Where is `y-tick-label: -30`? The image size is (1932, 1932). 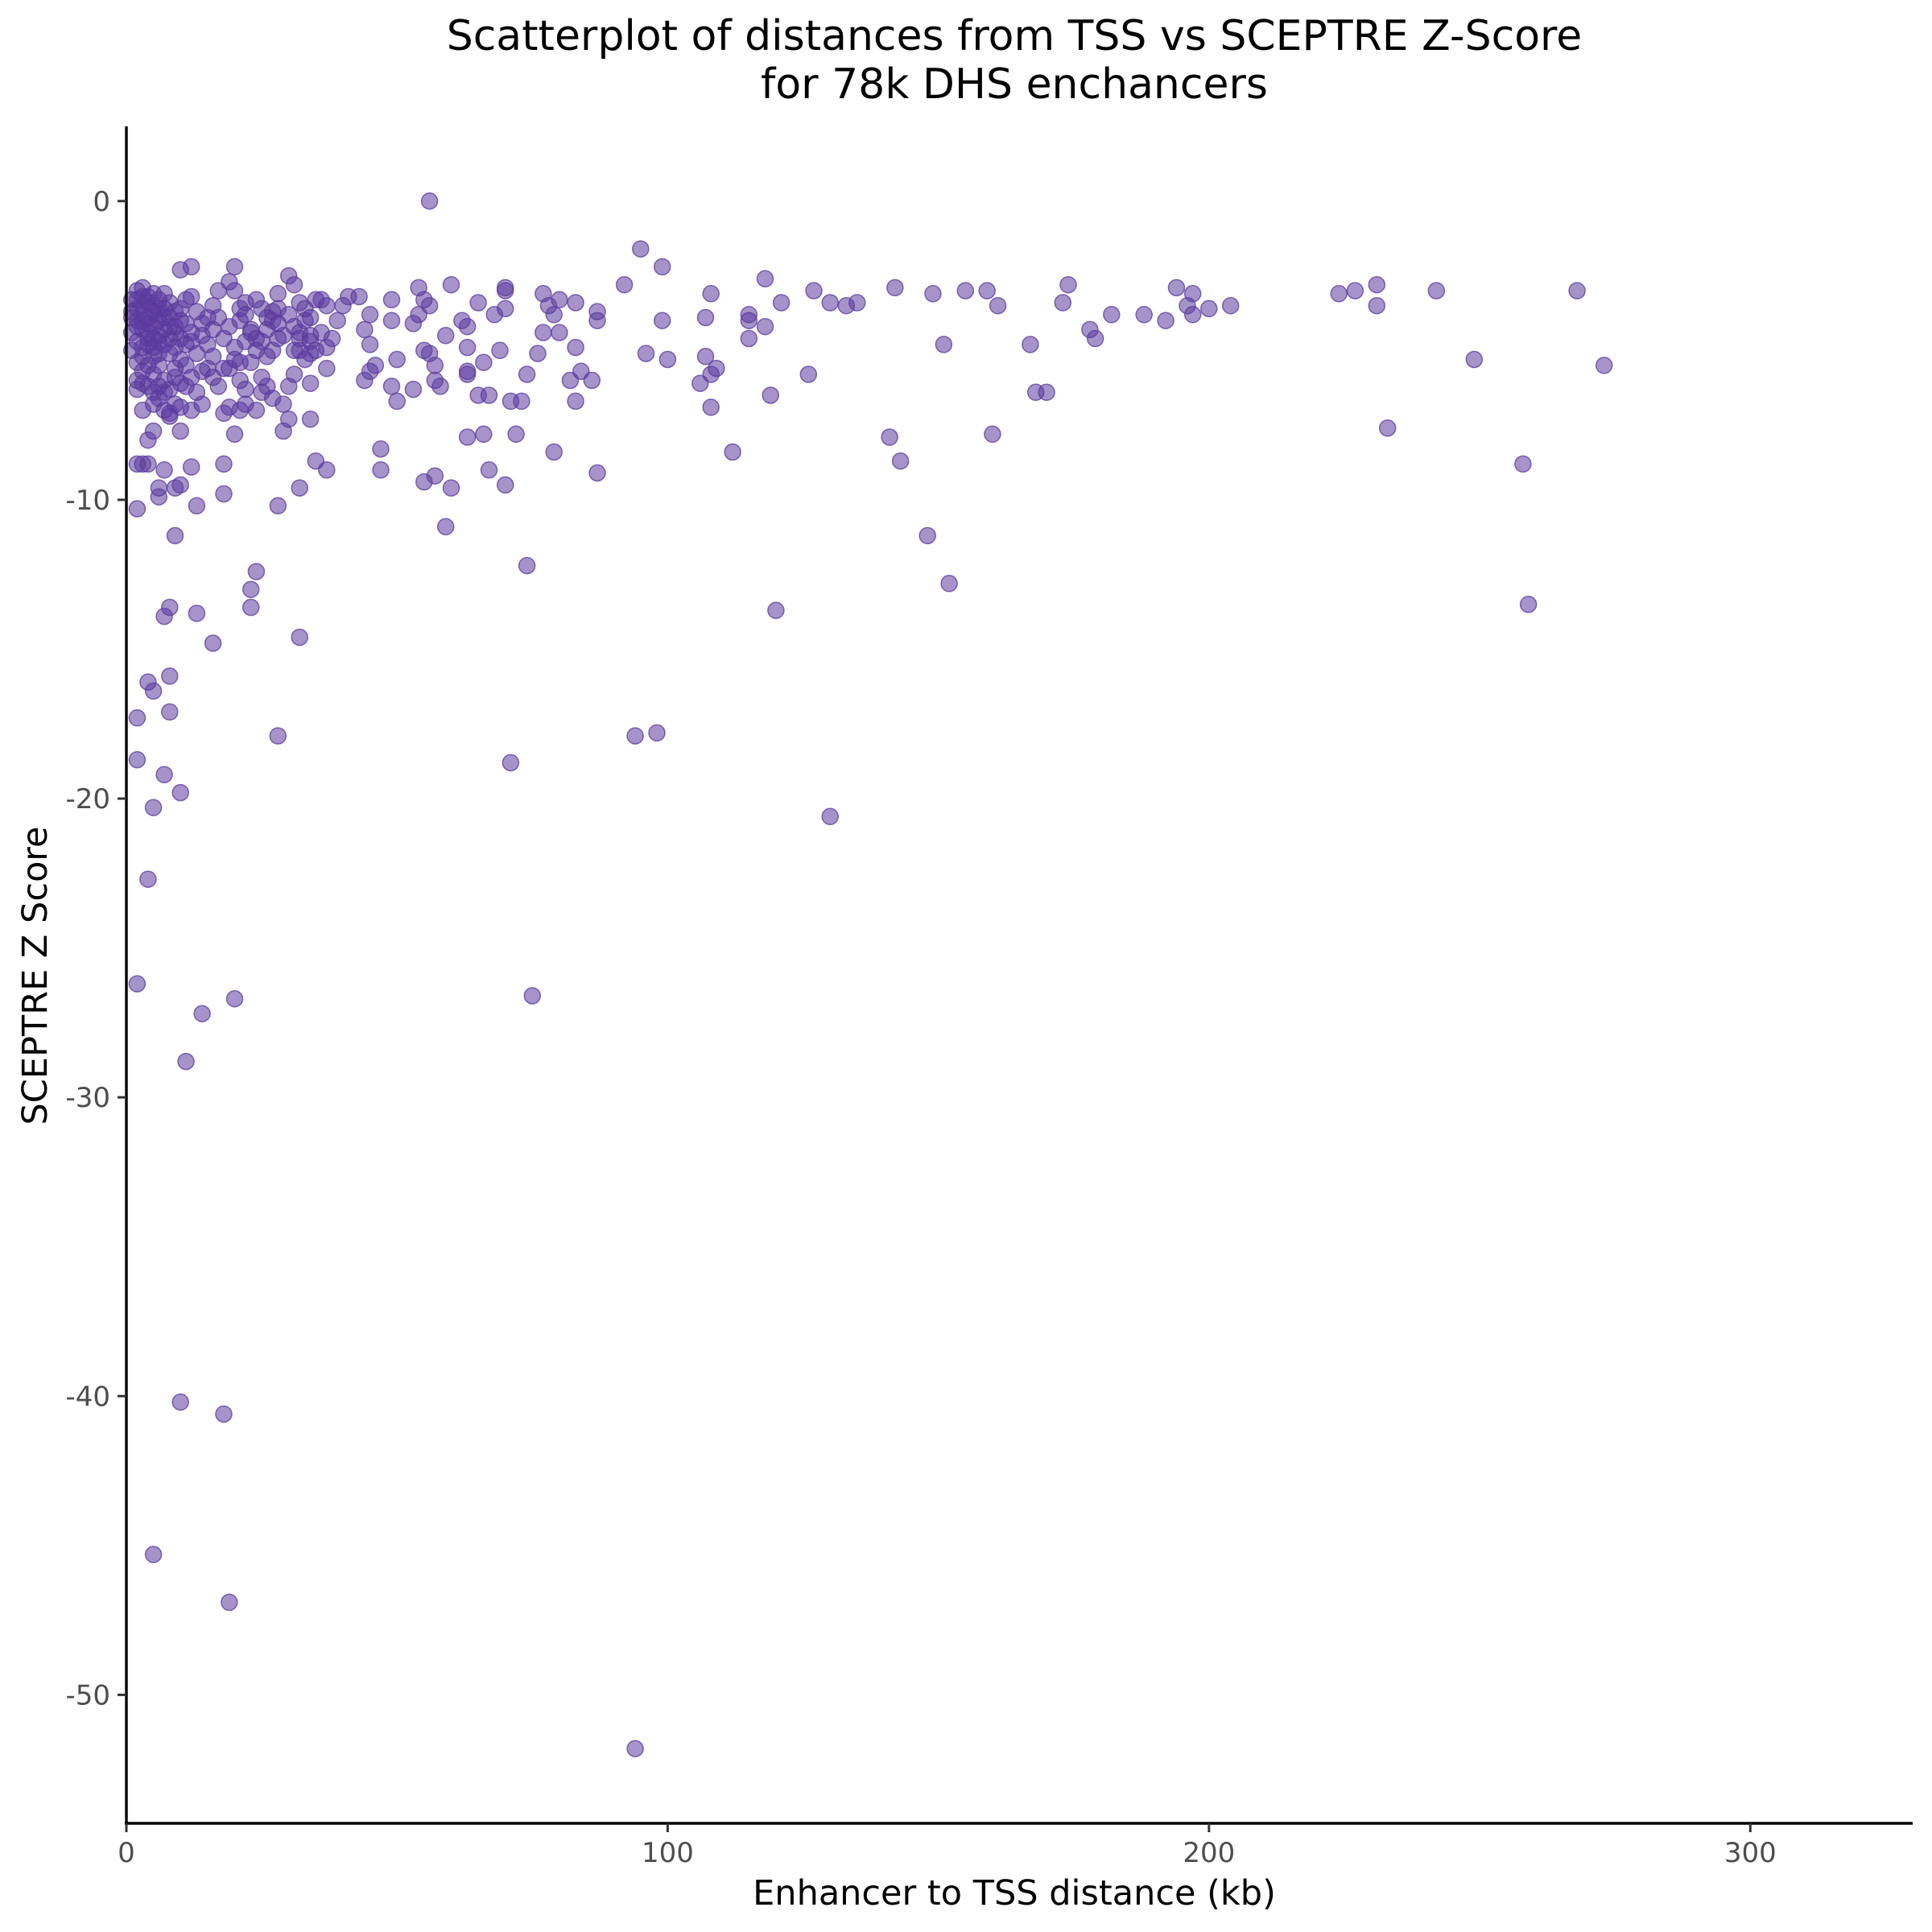
y-tick-label: -30 is located at coordinates (87, 1098).